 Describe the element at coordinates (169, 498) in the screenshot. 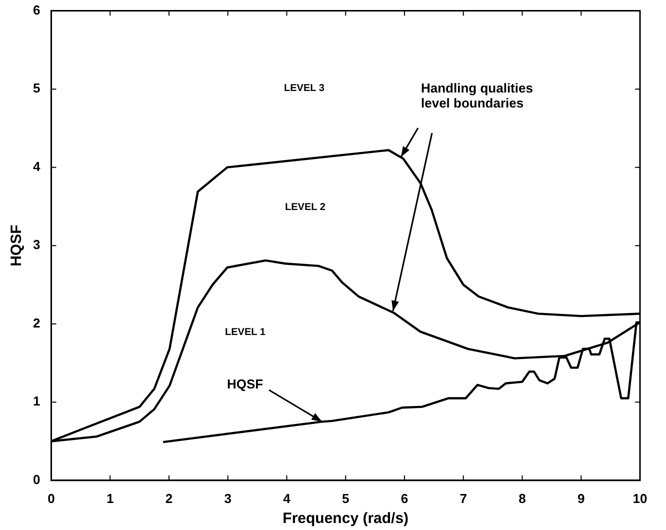

I see `x-tick-label: 2` at that location.